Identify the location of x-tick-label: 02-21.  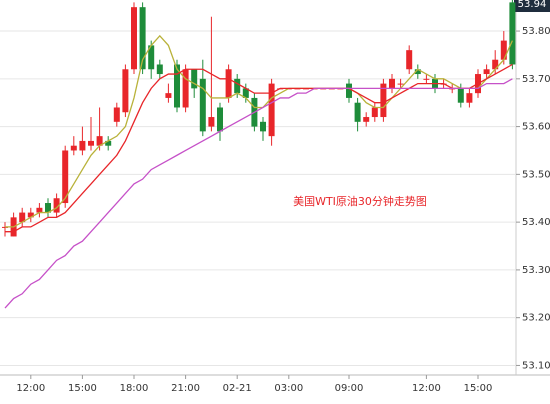
(237, 388).